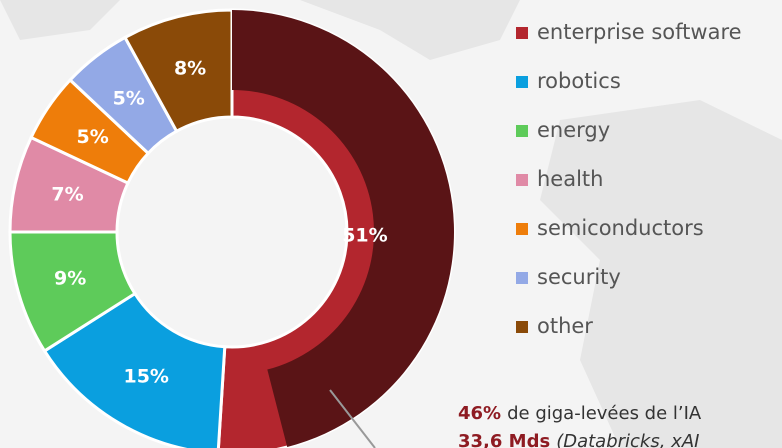  Describe the element at coordinates (604, 413) in the screenshot. I see `annotation-text: de giga-levées de l’IA` at that location.